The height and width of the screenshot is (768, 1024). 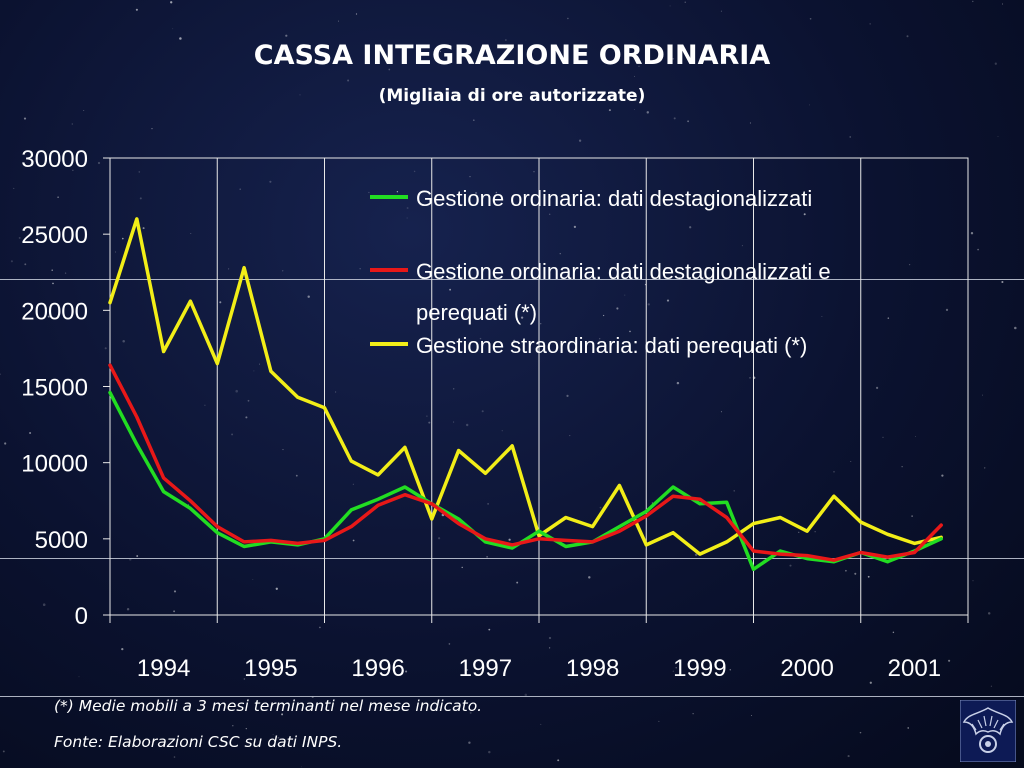 What do you see at coordinates (81, 616) in the screenshot?
I see `y-tick-label-0: 0` at bounding box center [81, 616].